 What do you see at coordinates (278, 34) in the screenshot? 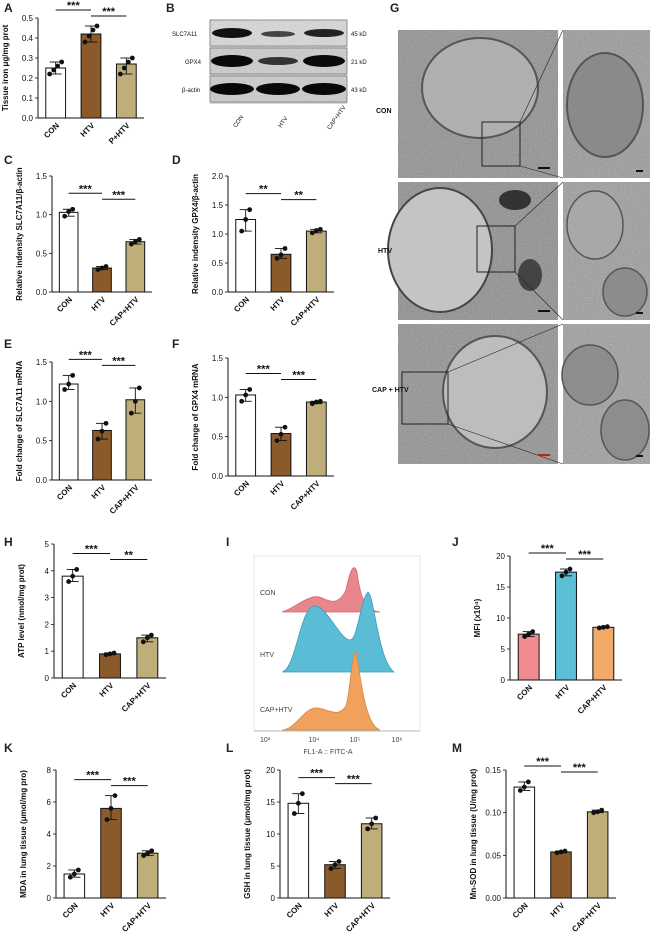
I see `band-slc7a11-htv` at bounding box center [278, 34].